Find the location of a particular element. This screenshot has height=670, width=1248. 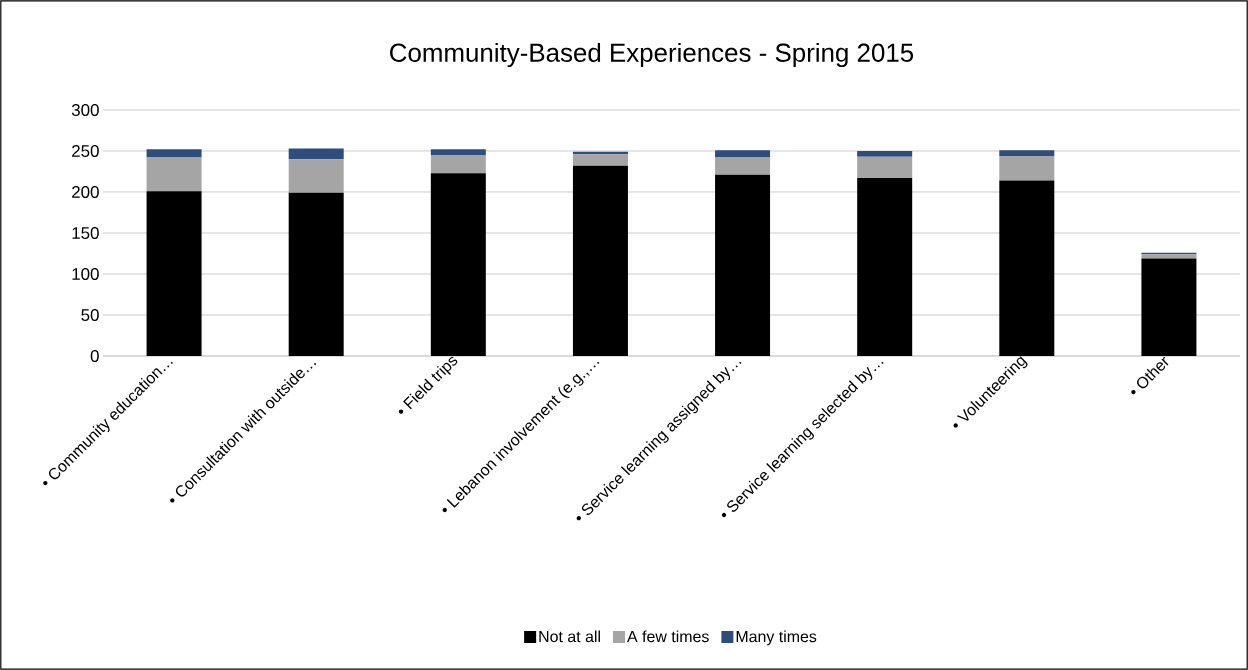

y-tick-label: 250 is located at coordinates (85, 150).